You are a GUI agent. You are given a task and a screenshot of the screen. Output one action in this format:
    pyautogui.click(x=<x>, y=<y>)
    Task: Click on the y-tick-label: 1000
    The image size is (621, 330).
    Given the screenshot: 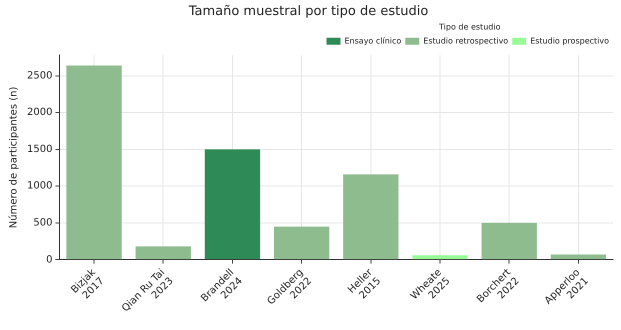 What is the action you would take?
    pyautogui.click(x=39, y=186)
    